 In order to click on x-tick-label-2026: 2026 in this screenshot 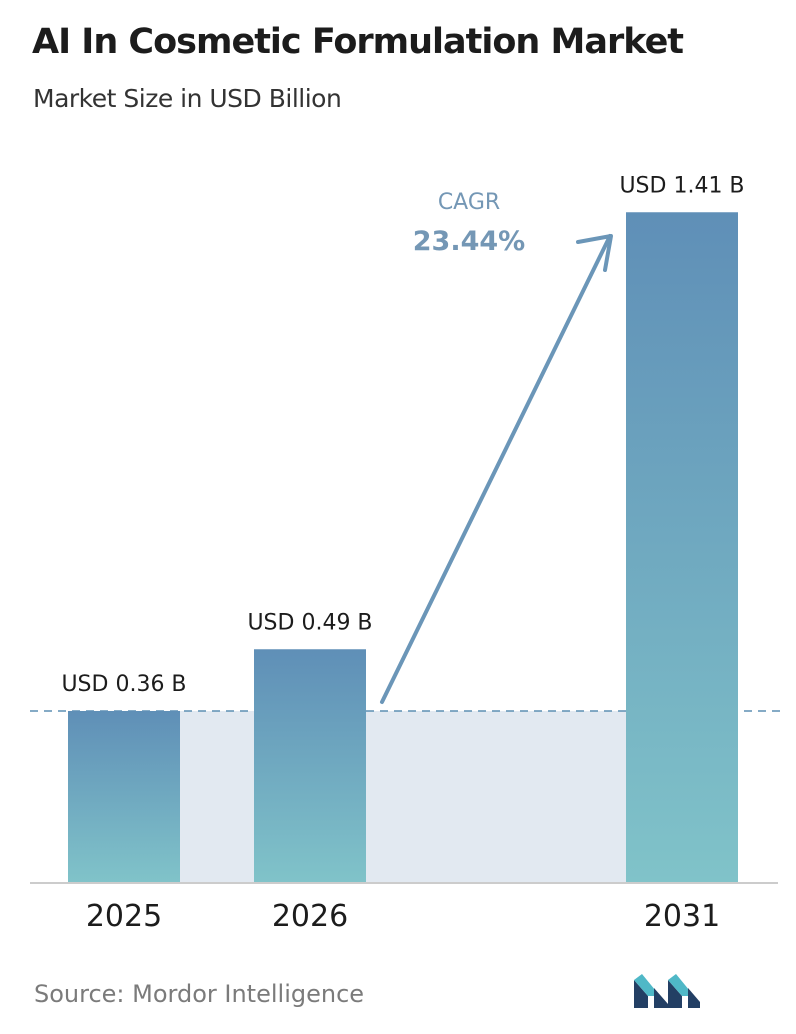, I will do `click(310, 916)`.